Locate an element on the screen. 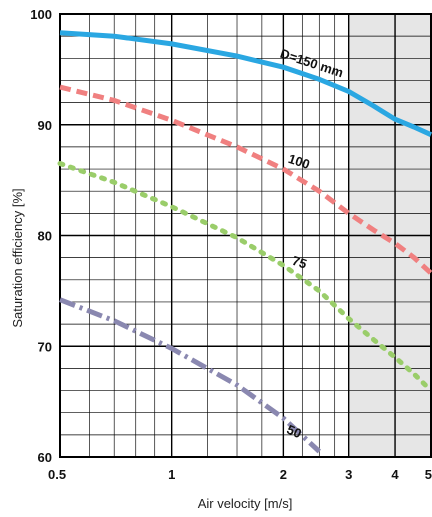  y-tick-label: 90 is located at coordinates (45, 125).